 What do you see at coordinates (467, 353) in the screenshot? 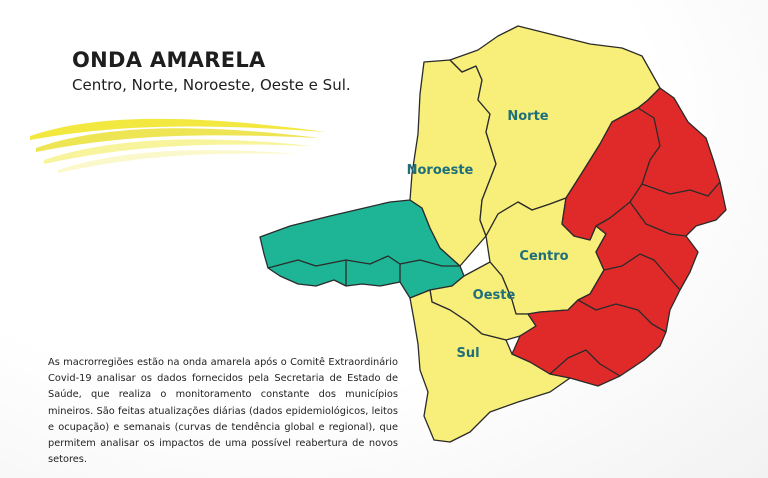
I see `label-sul: Sul` at bounding box center [467, 353].